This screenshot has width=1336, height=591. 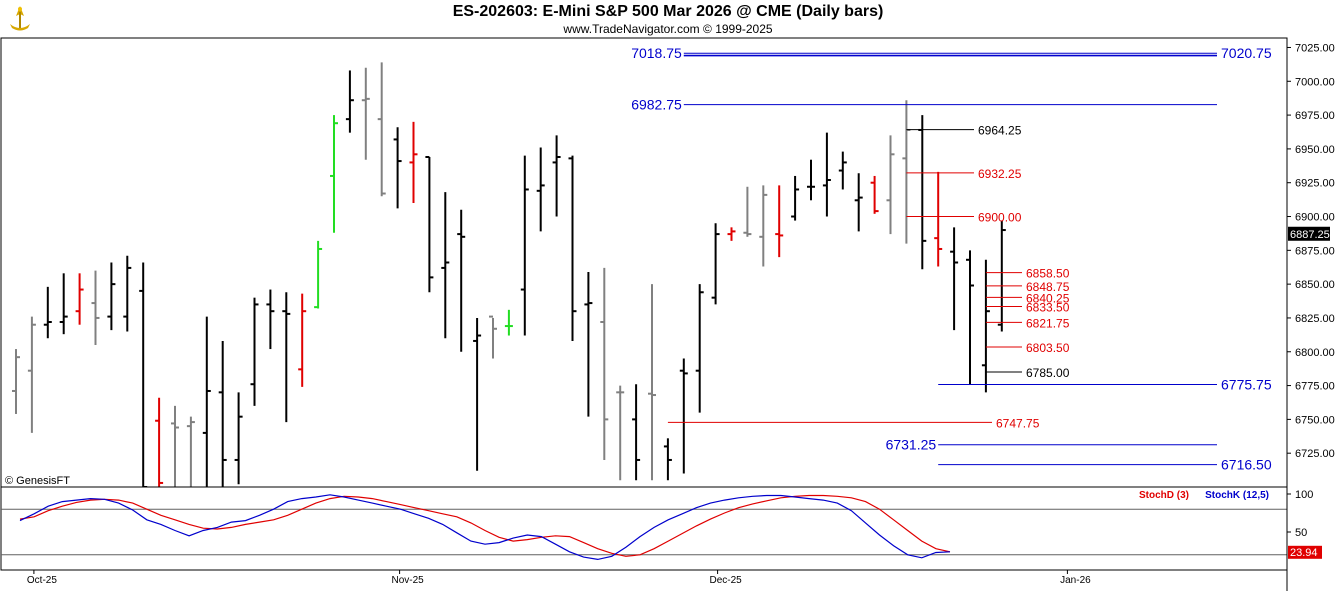 What do you see at coordinates (1048, 348) in the screenshot?
I see `level-label: 6803.50` at bounding box center [1048, 348].